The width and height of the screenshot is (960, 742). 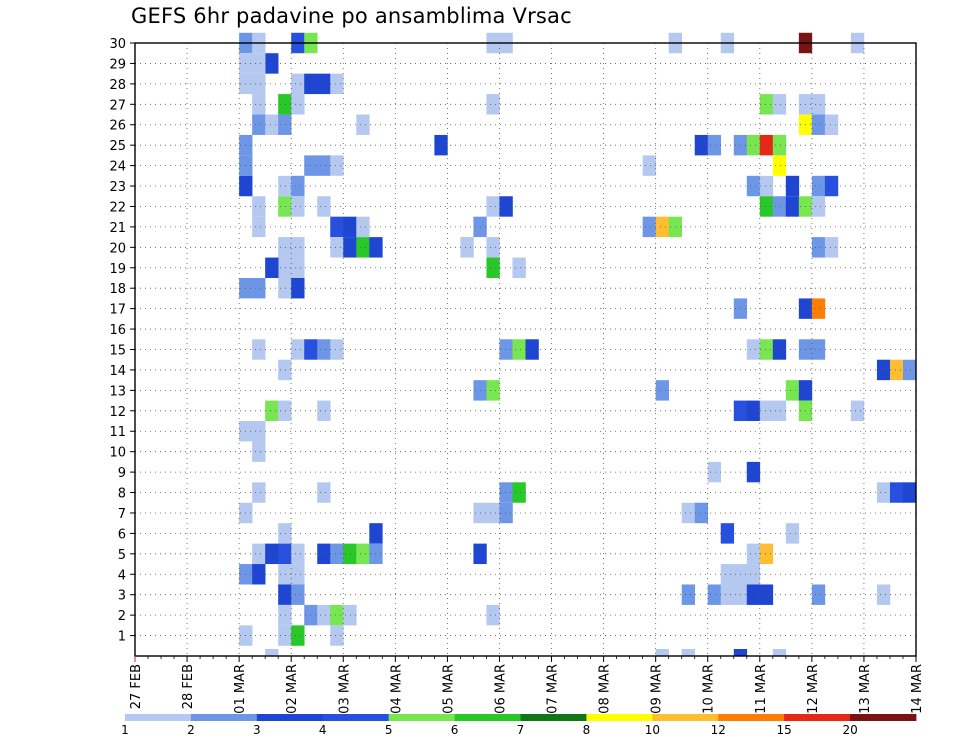 I want to click on legend-label: 6, so click(x=455, y=730).